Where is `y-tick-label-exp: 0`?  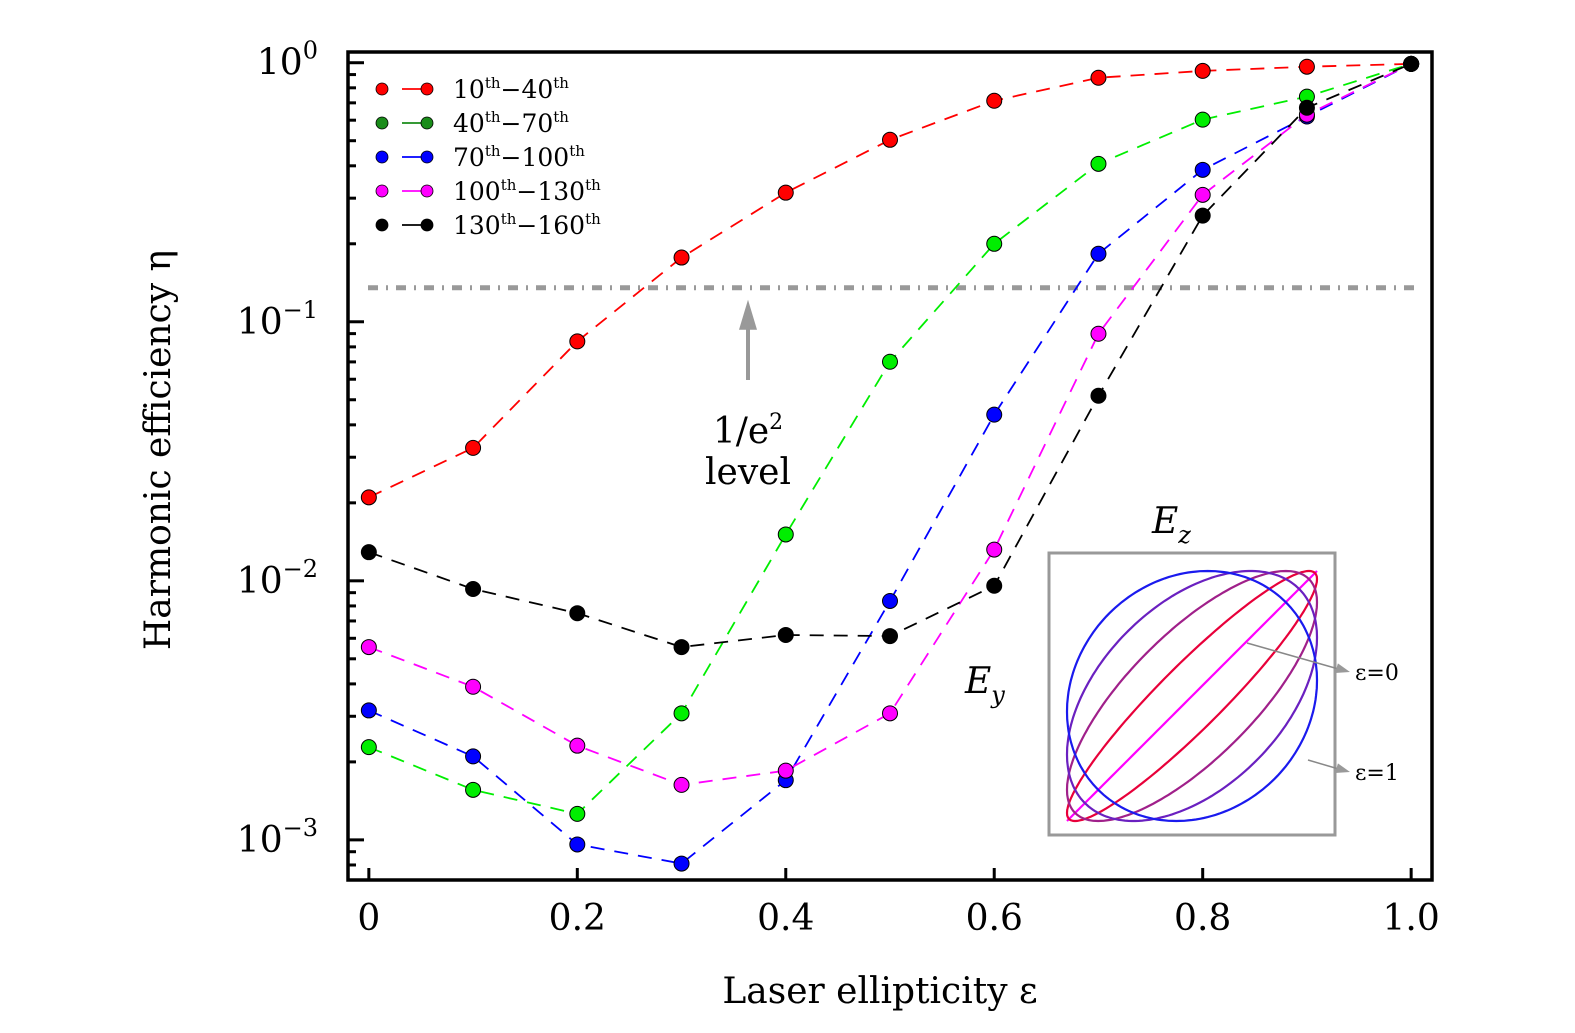
y-tick-label-exp: 0 is located at coordinates (310, 51).